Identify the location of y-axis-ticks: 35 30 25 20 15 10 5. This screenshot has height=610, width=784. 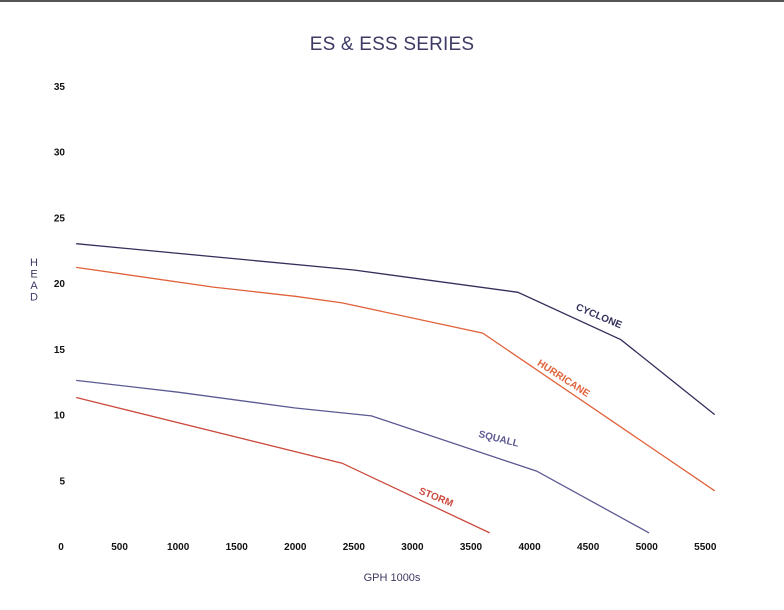
(60, 284).